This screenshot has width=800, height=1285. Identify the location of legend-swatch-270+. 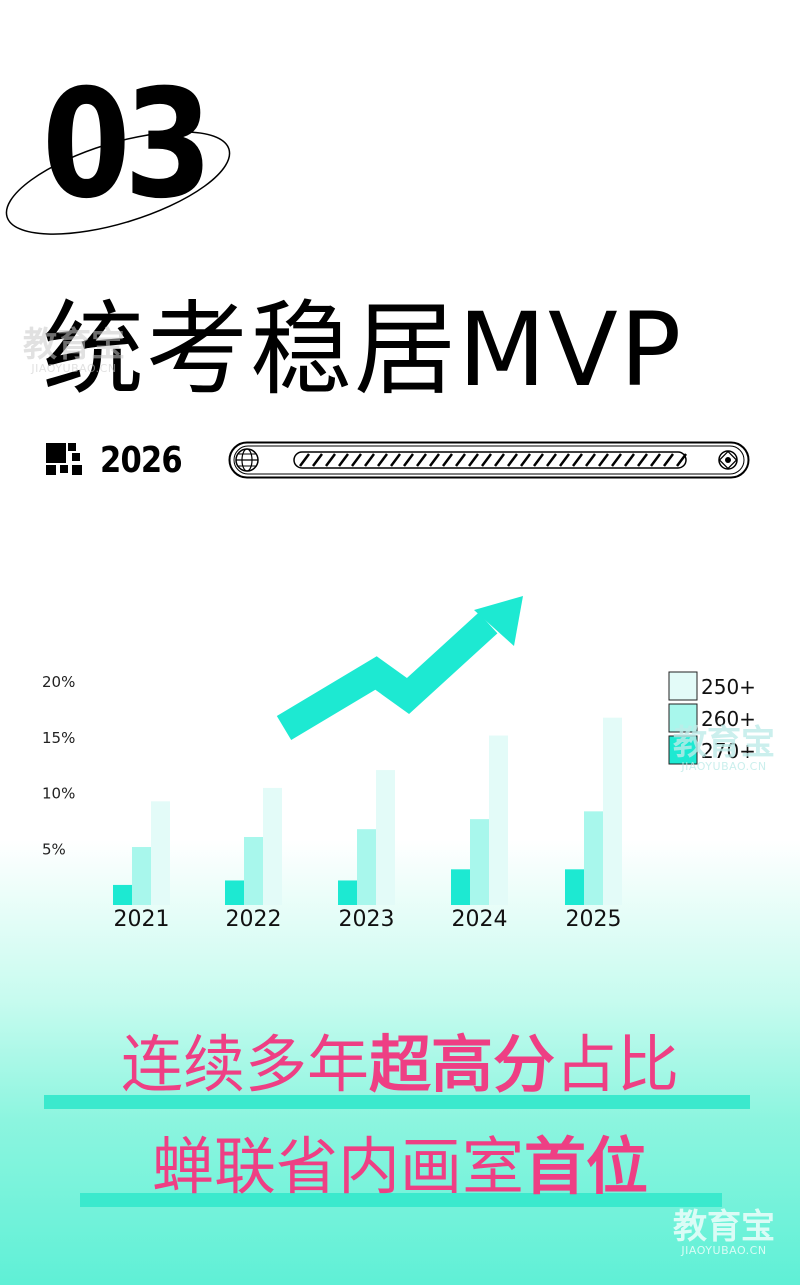
(683, 750).